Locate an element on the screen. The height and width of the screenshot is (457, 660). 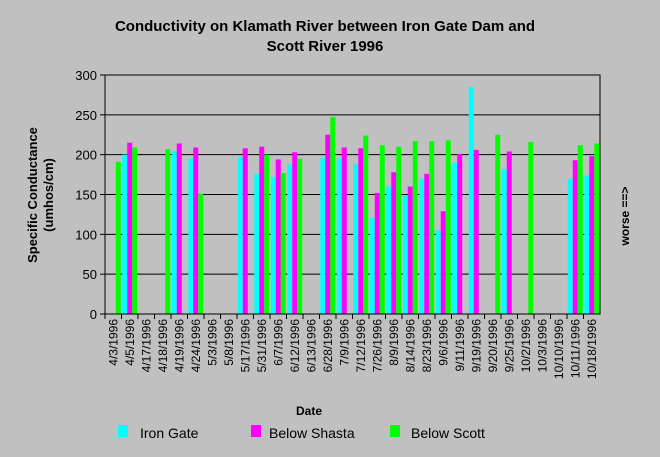
x-tick-label: 4/19/1996 is located at coordinates (179, 346).